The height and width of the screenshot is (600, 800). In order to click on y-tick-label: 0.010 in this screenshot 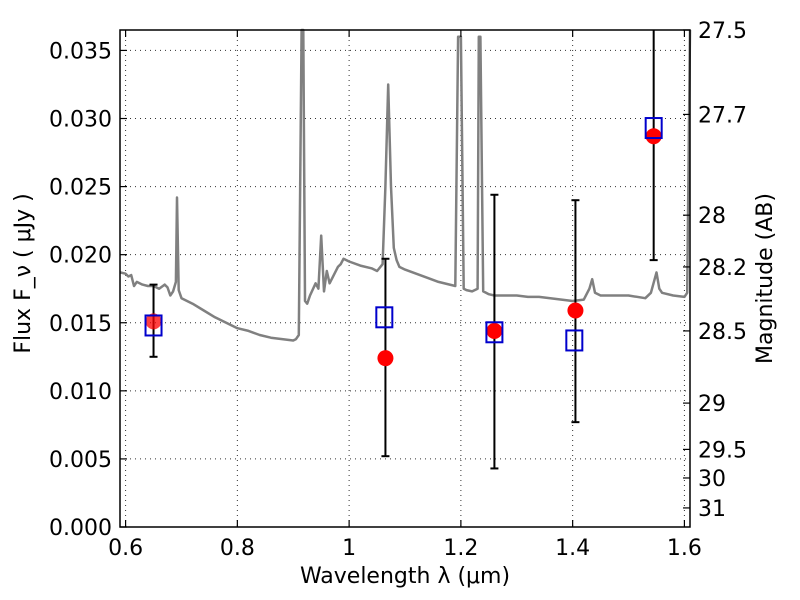, I will do `click(80, 392)`.